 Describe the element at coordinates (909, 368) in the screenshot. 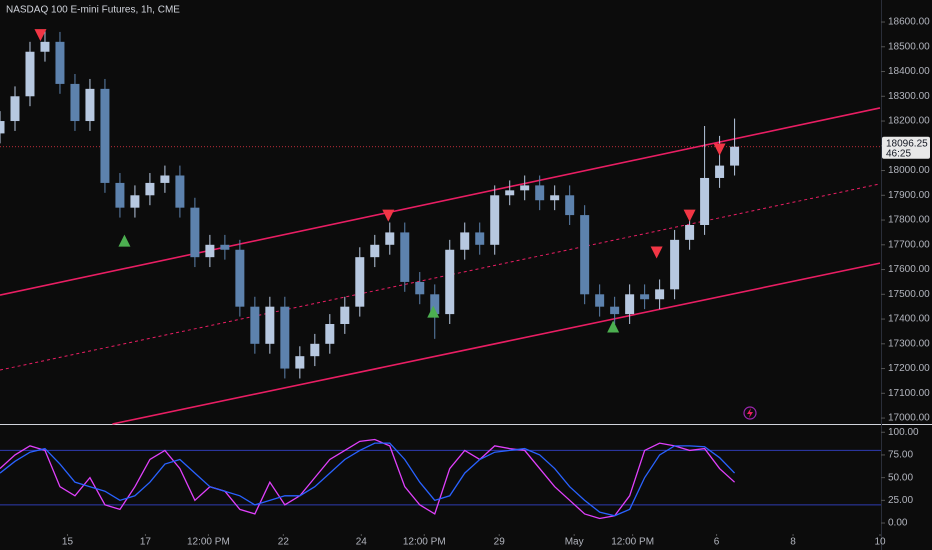

I see `y-tick-label: 17200.00` at that location.